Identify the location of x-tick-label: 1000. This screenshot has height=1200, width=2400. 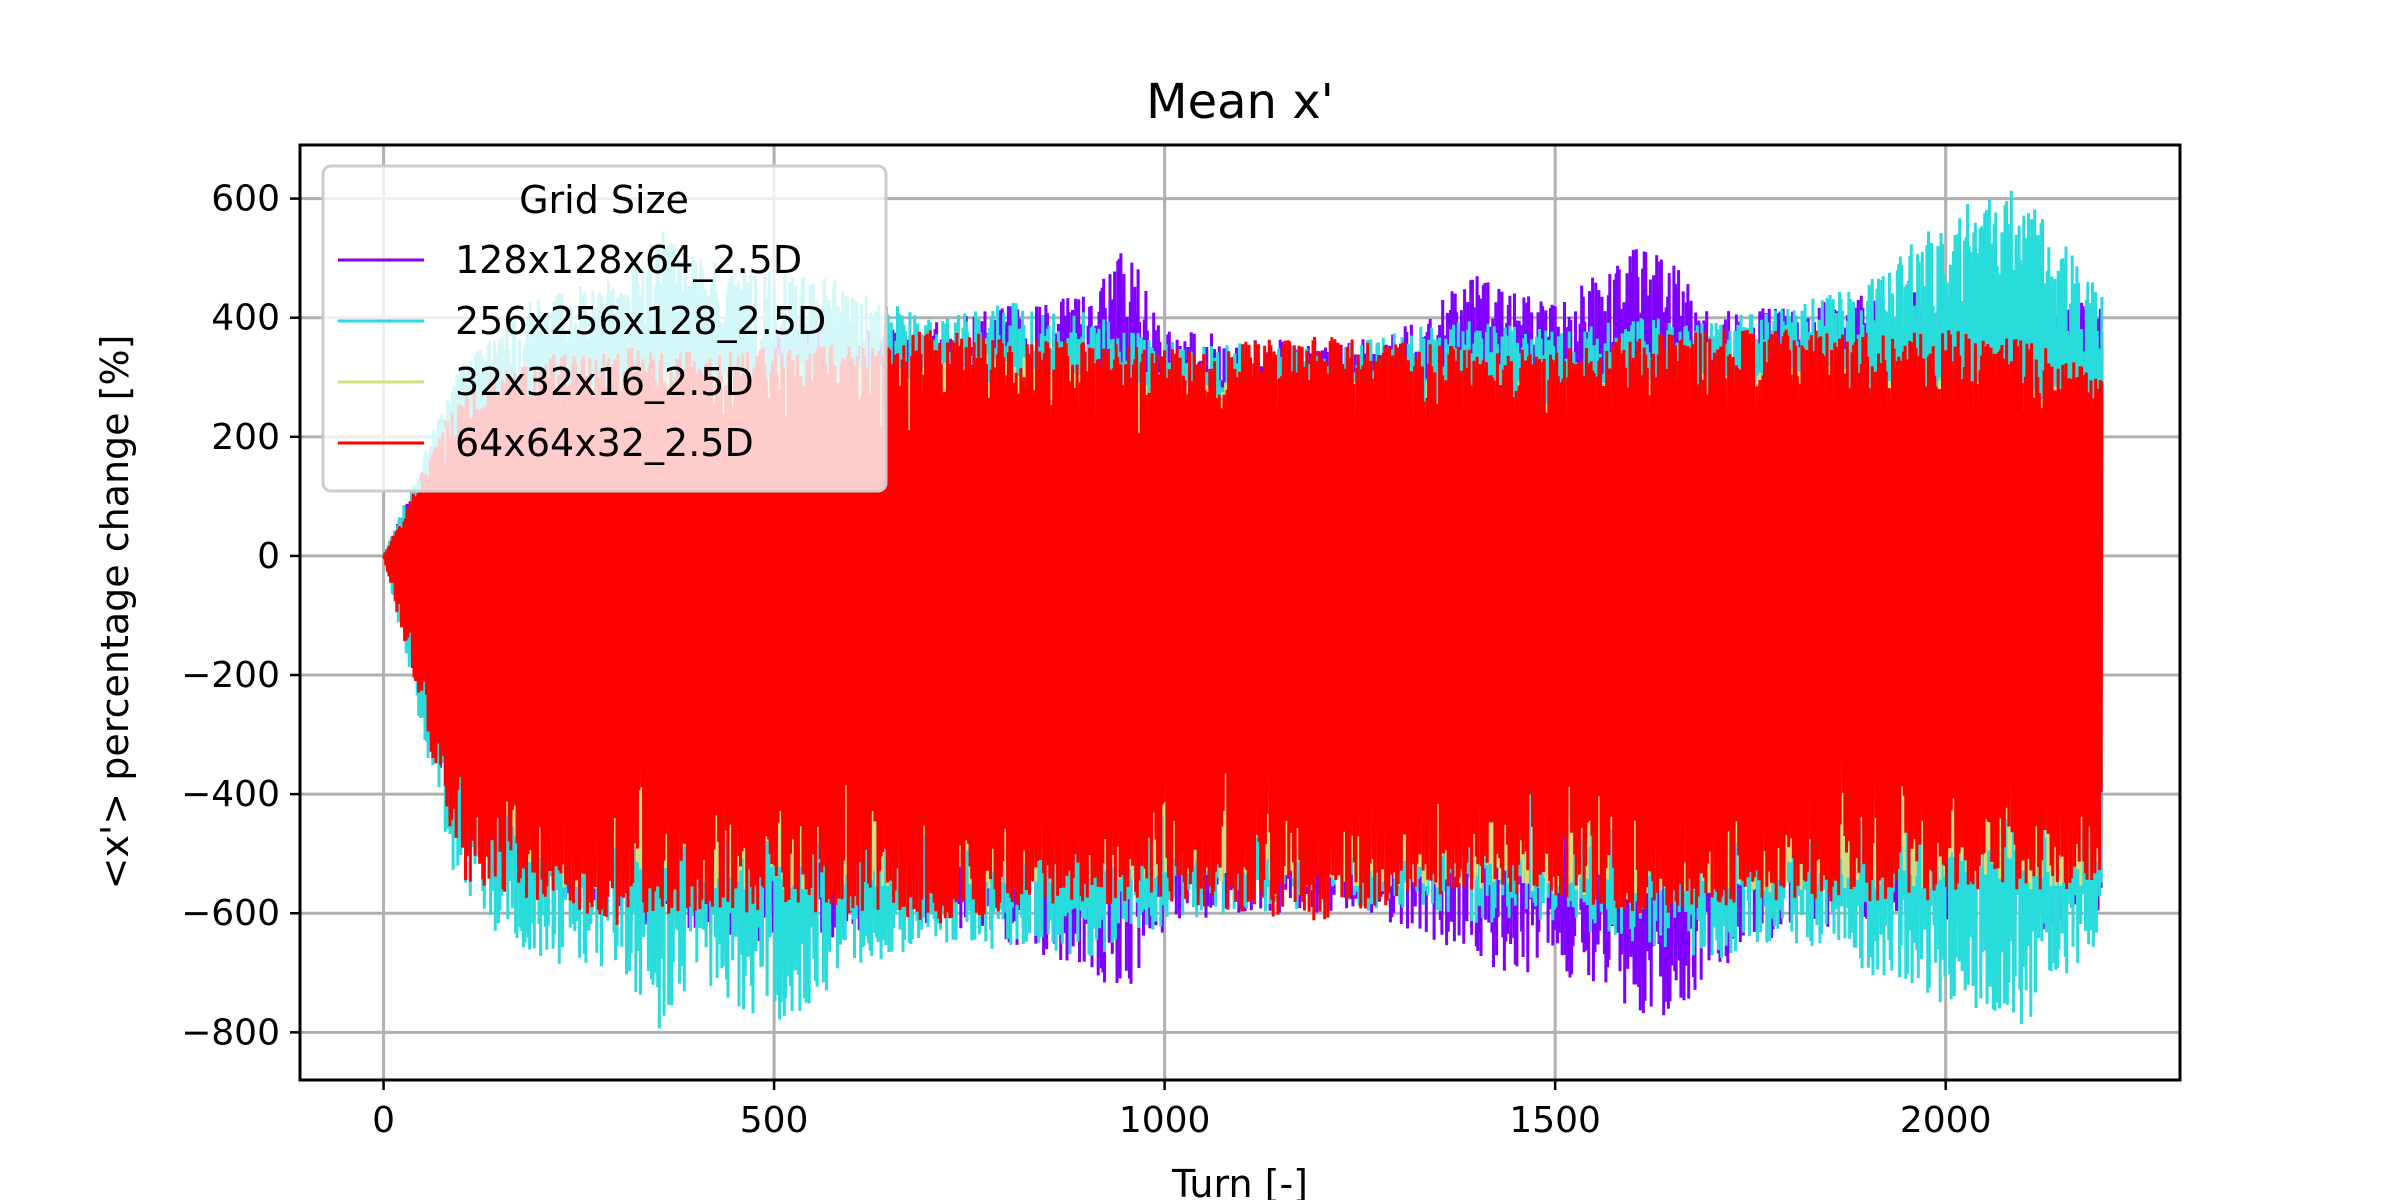
(1165, 1120).